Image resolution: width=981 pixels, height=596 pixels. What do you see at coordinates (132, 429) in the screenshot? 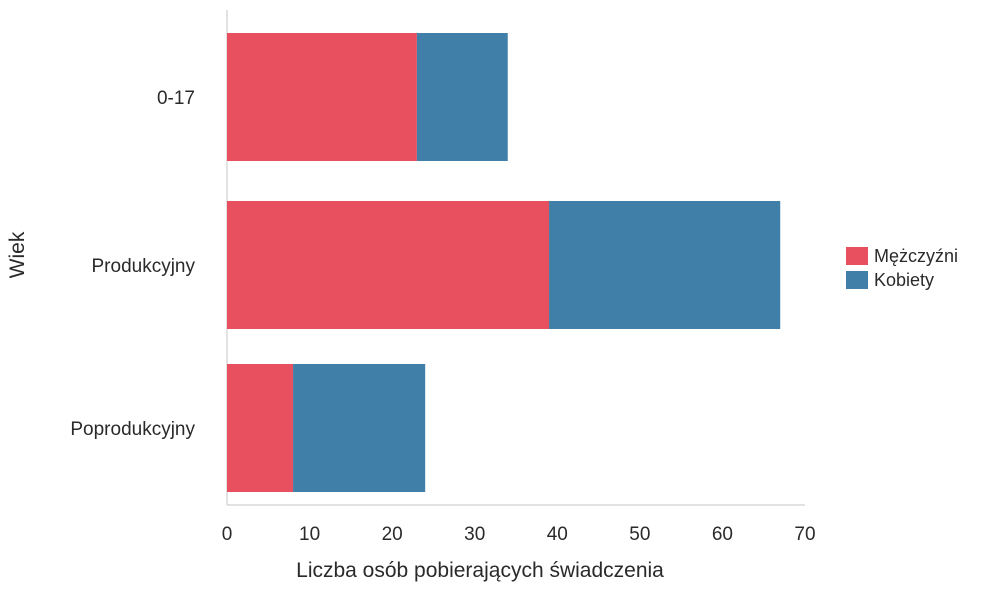
I see `category-label-2: Poprodukcyjny` at bounding box center [132, 429].